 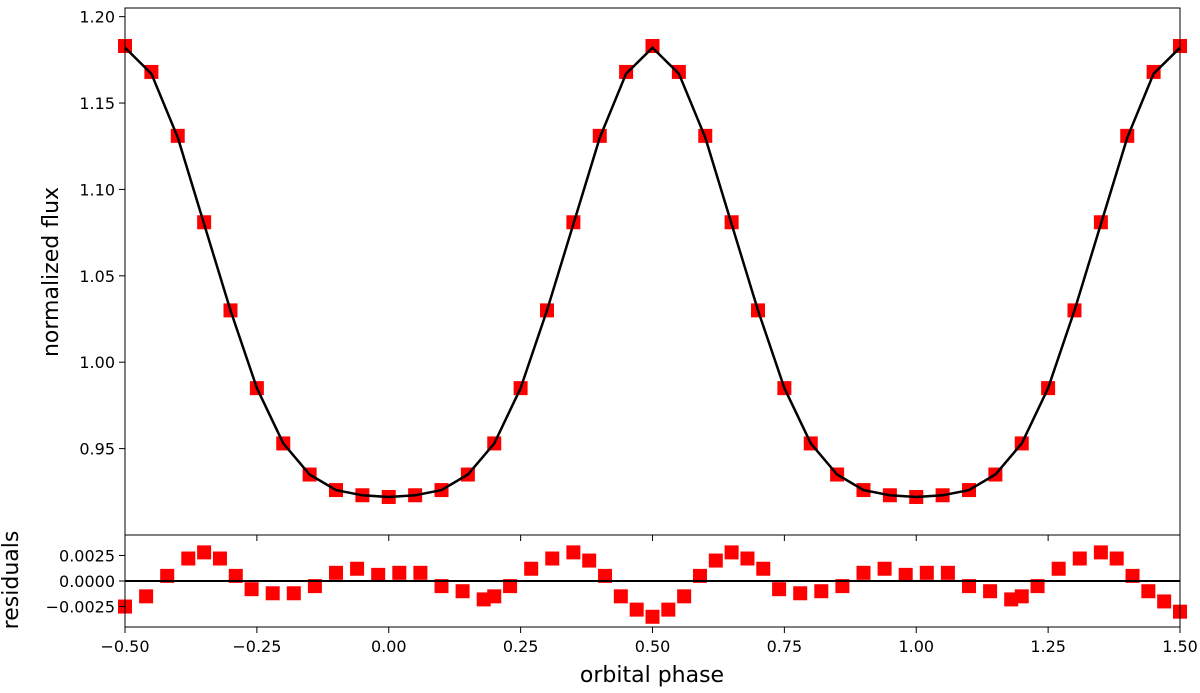 What do you see at coordinates (652, 675) in the screenshot?
I see `x-axis-label: orbital phase` at bounding box center [652, 675].